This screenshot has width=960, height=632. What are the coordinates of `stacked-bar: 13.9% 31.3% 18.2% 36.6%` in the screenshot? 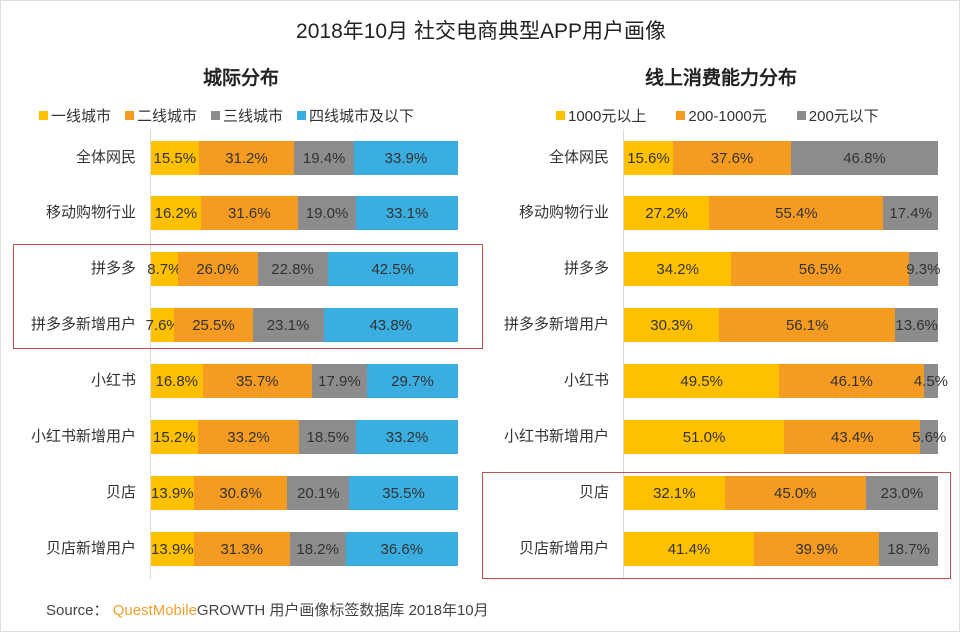 It's located at (304, 549).